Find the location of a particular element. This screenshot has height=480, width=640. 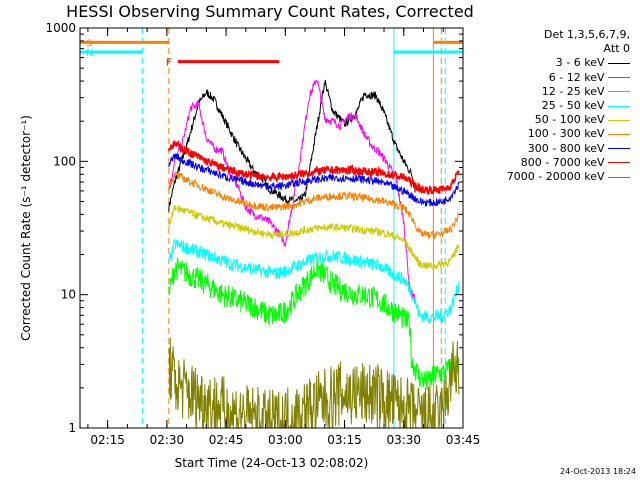

series-800-to-7000kev is located at coordinates (314, 167).